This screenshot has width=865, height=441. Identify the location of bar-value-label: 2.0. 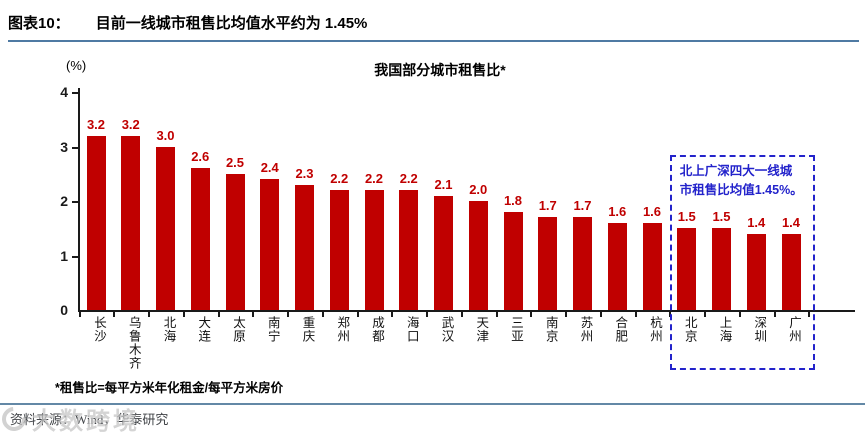
(478, 189).